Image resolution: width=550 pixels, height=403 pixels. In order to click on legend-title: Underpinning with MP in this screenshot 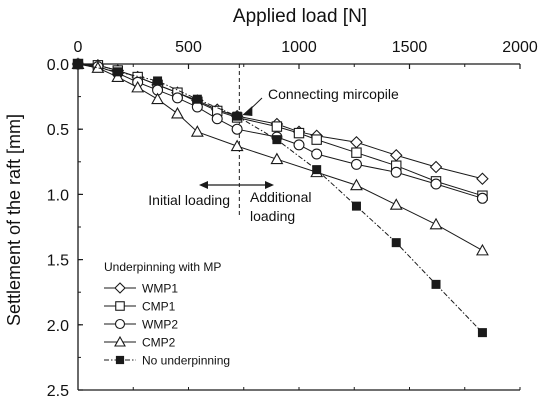, I will do `click(162, 267)`.